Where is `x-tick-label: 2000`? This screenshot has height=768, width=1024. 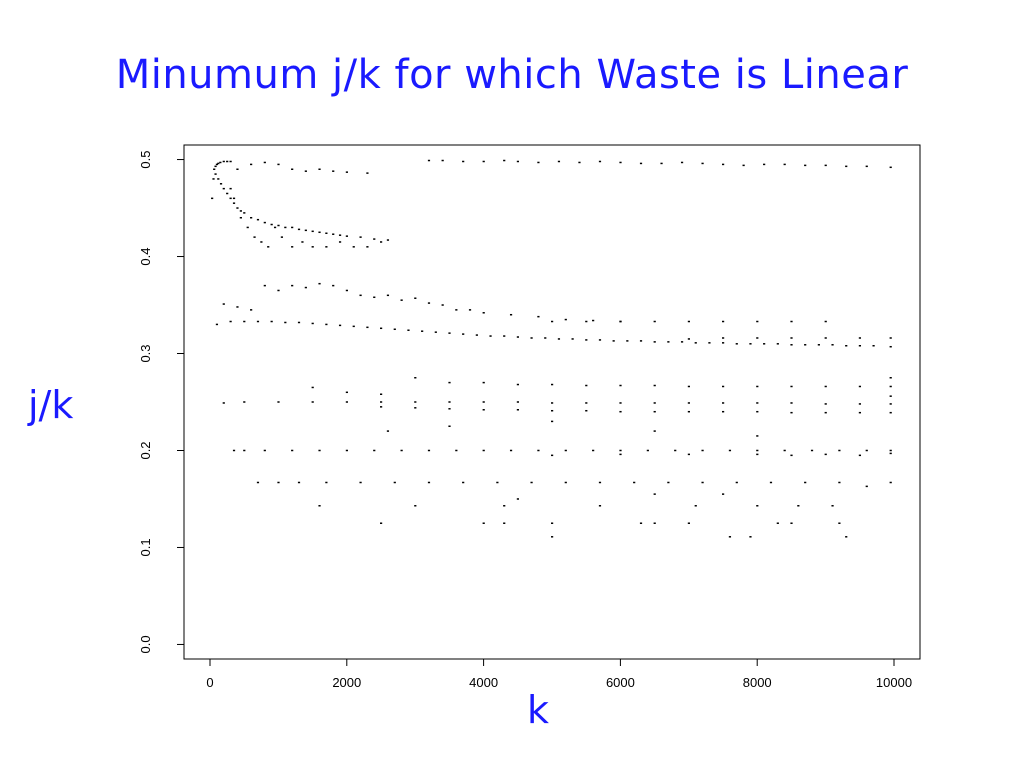
x-tick-label: 2000 is located at coordinates (346, 682).